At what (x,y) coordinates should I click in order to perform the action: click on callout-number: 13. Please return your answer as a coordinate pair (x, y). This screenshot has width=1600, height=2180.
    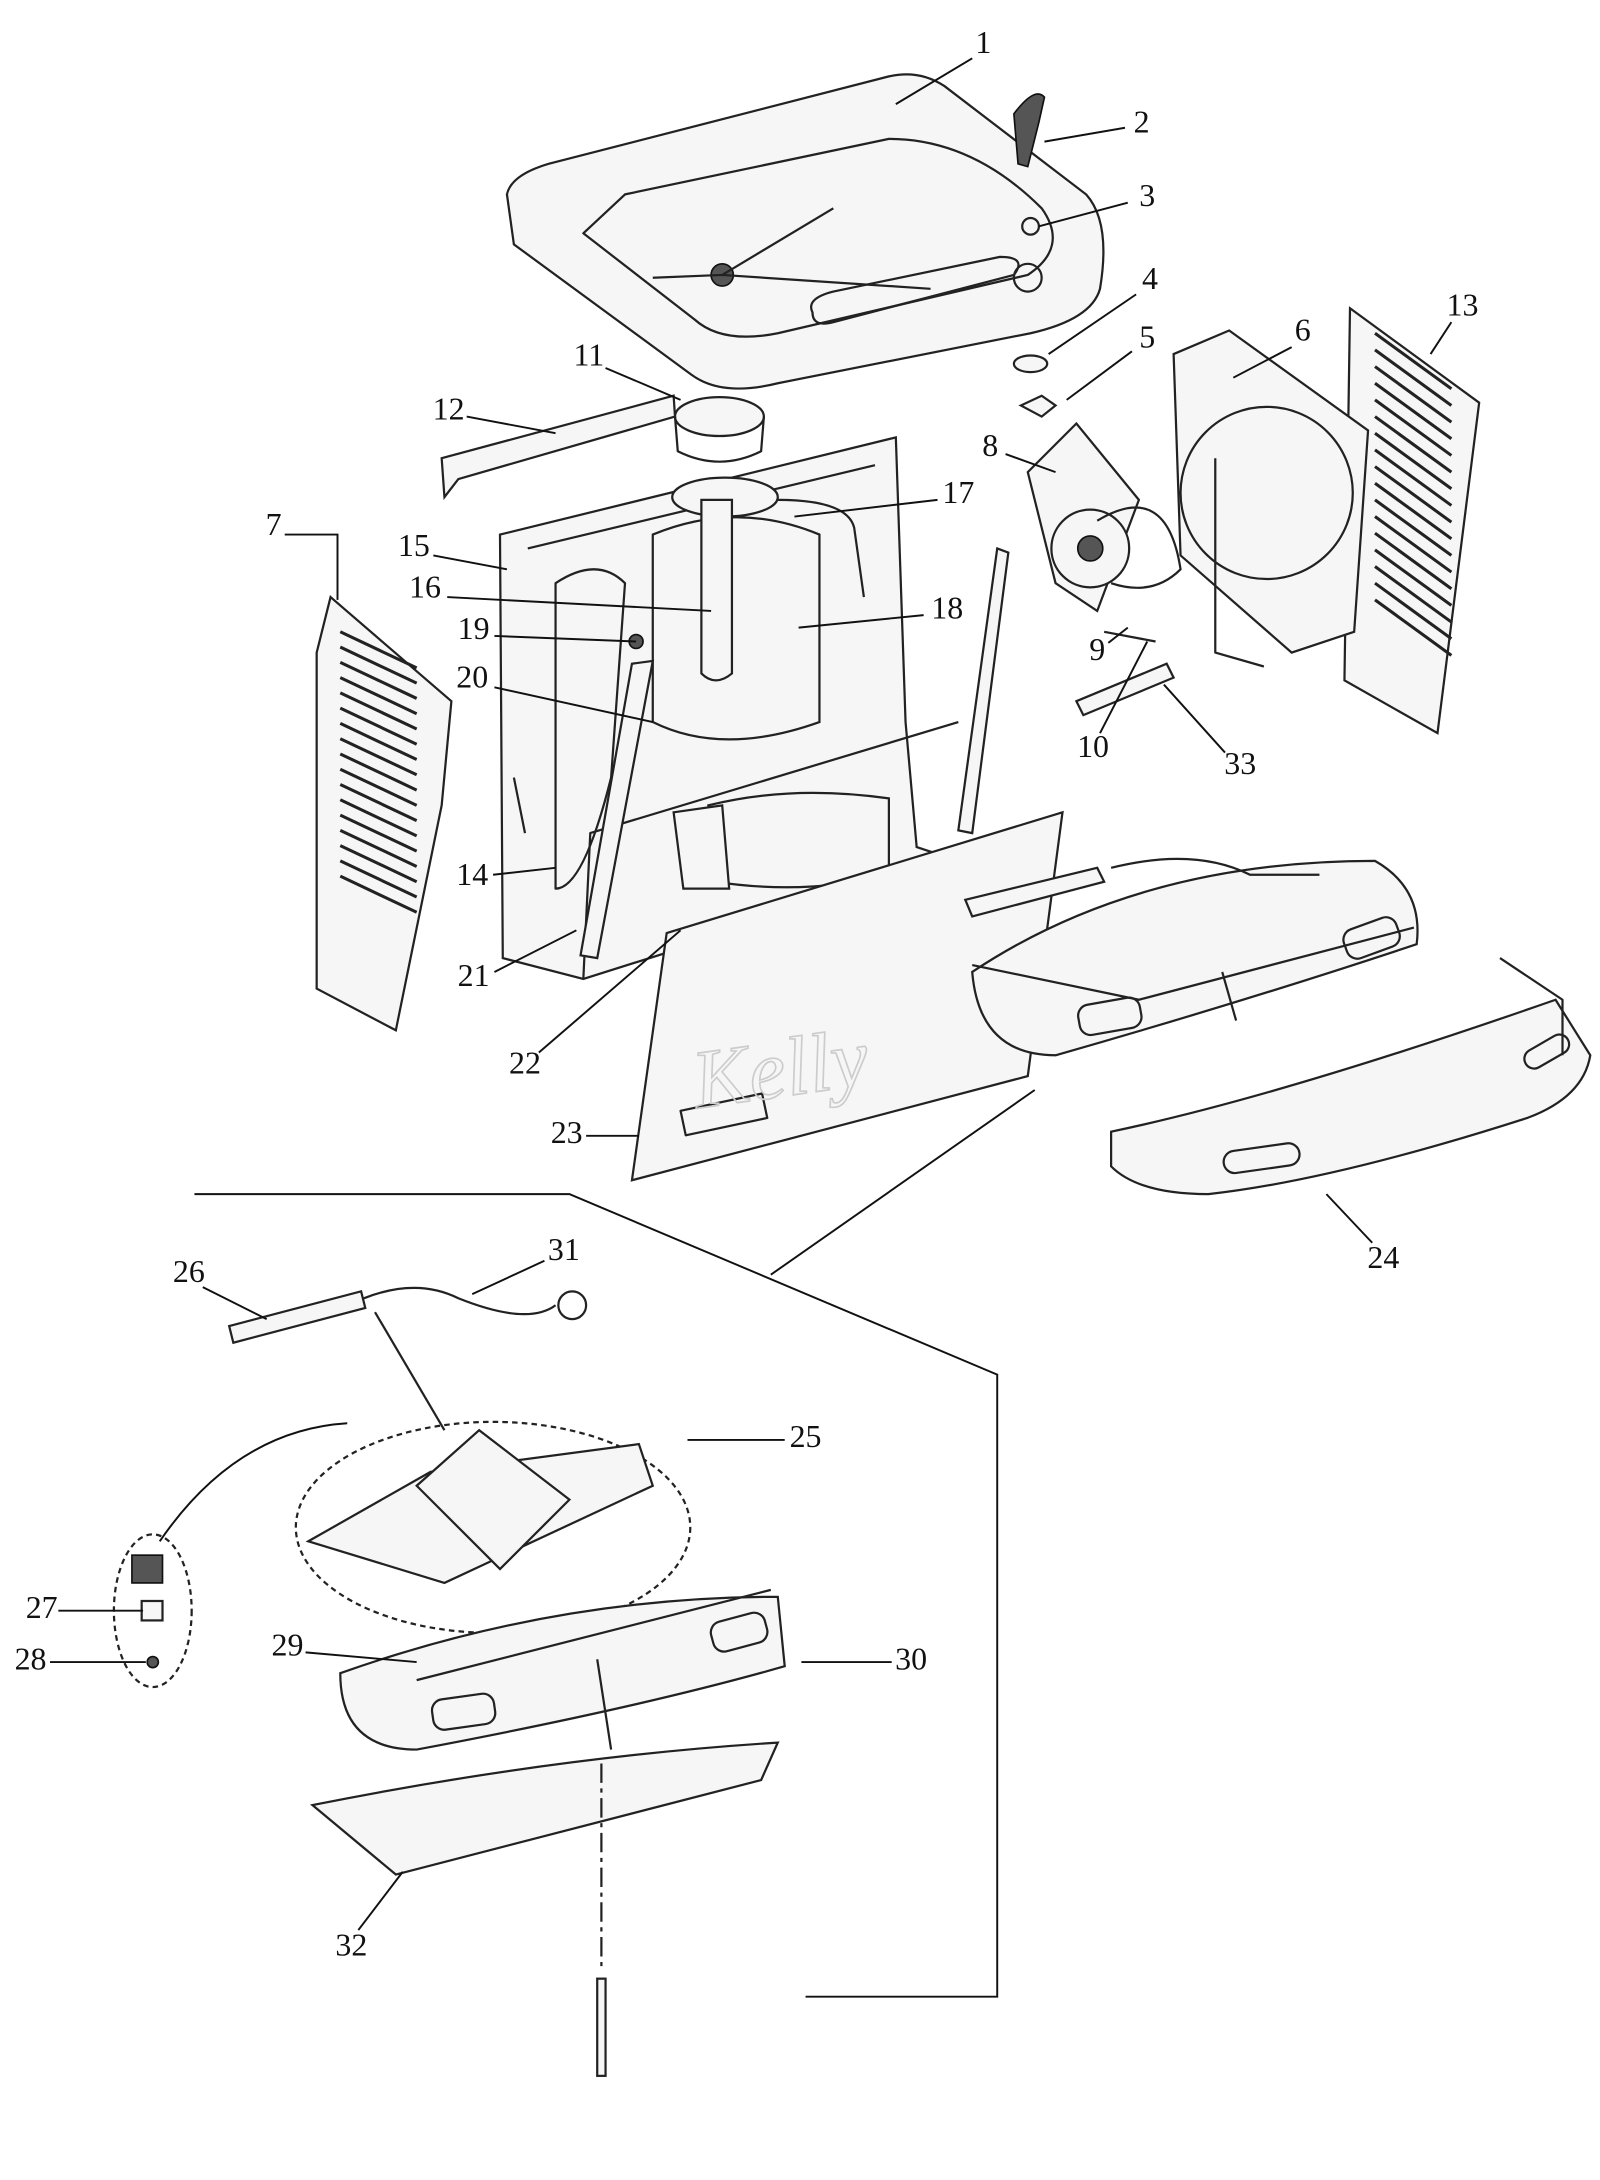
    Looking at the image, I should click on (1463, 305).